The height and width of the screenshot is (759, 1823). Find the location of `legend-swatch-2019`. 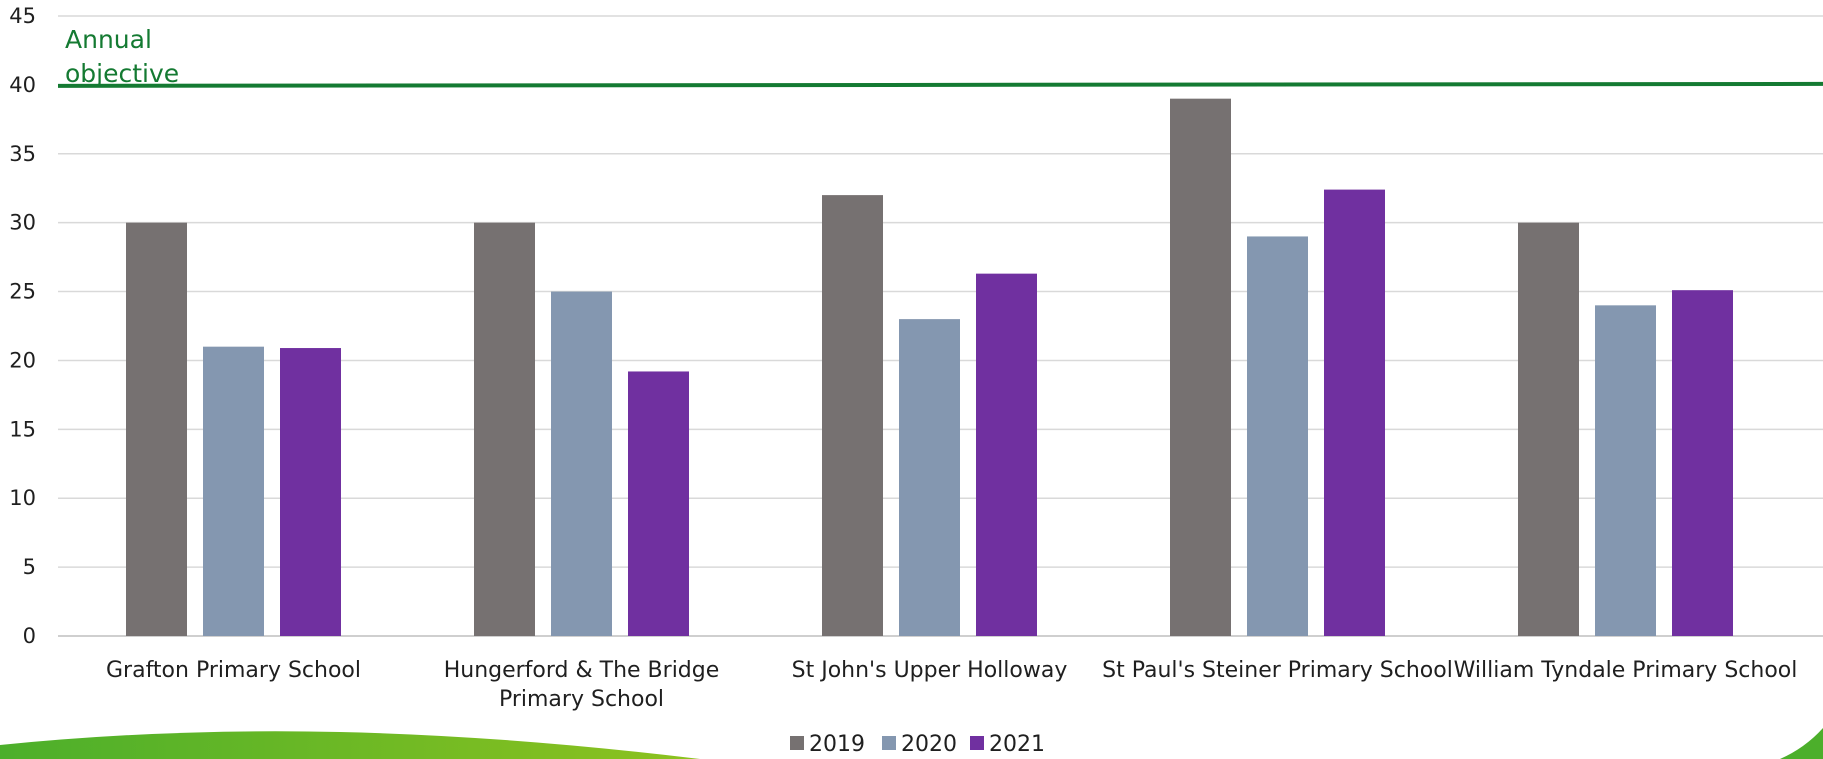

legend-swatch-2019 is located at coordinates (797, 743).